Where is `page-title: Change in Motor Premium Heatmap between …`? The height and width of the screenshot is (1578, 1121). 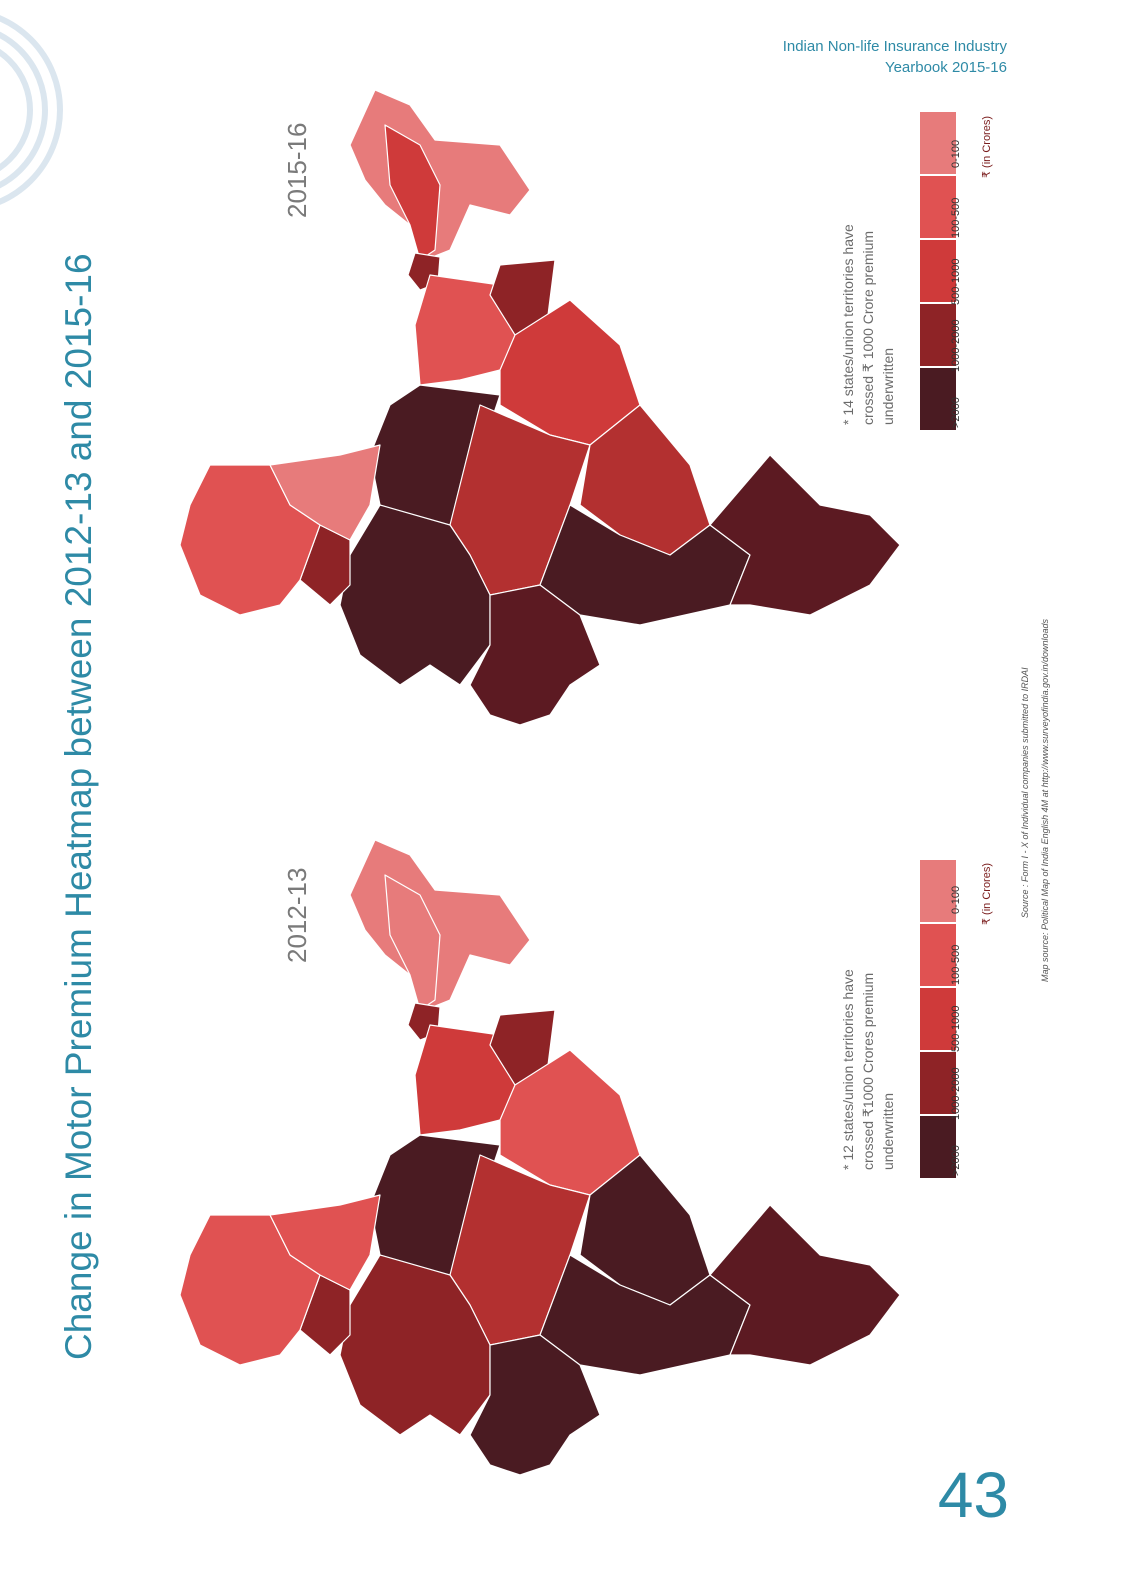
page-title: Change in Motor Premium Heatmap between … is located at coordinates (78, 806).